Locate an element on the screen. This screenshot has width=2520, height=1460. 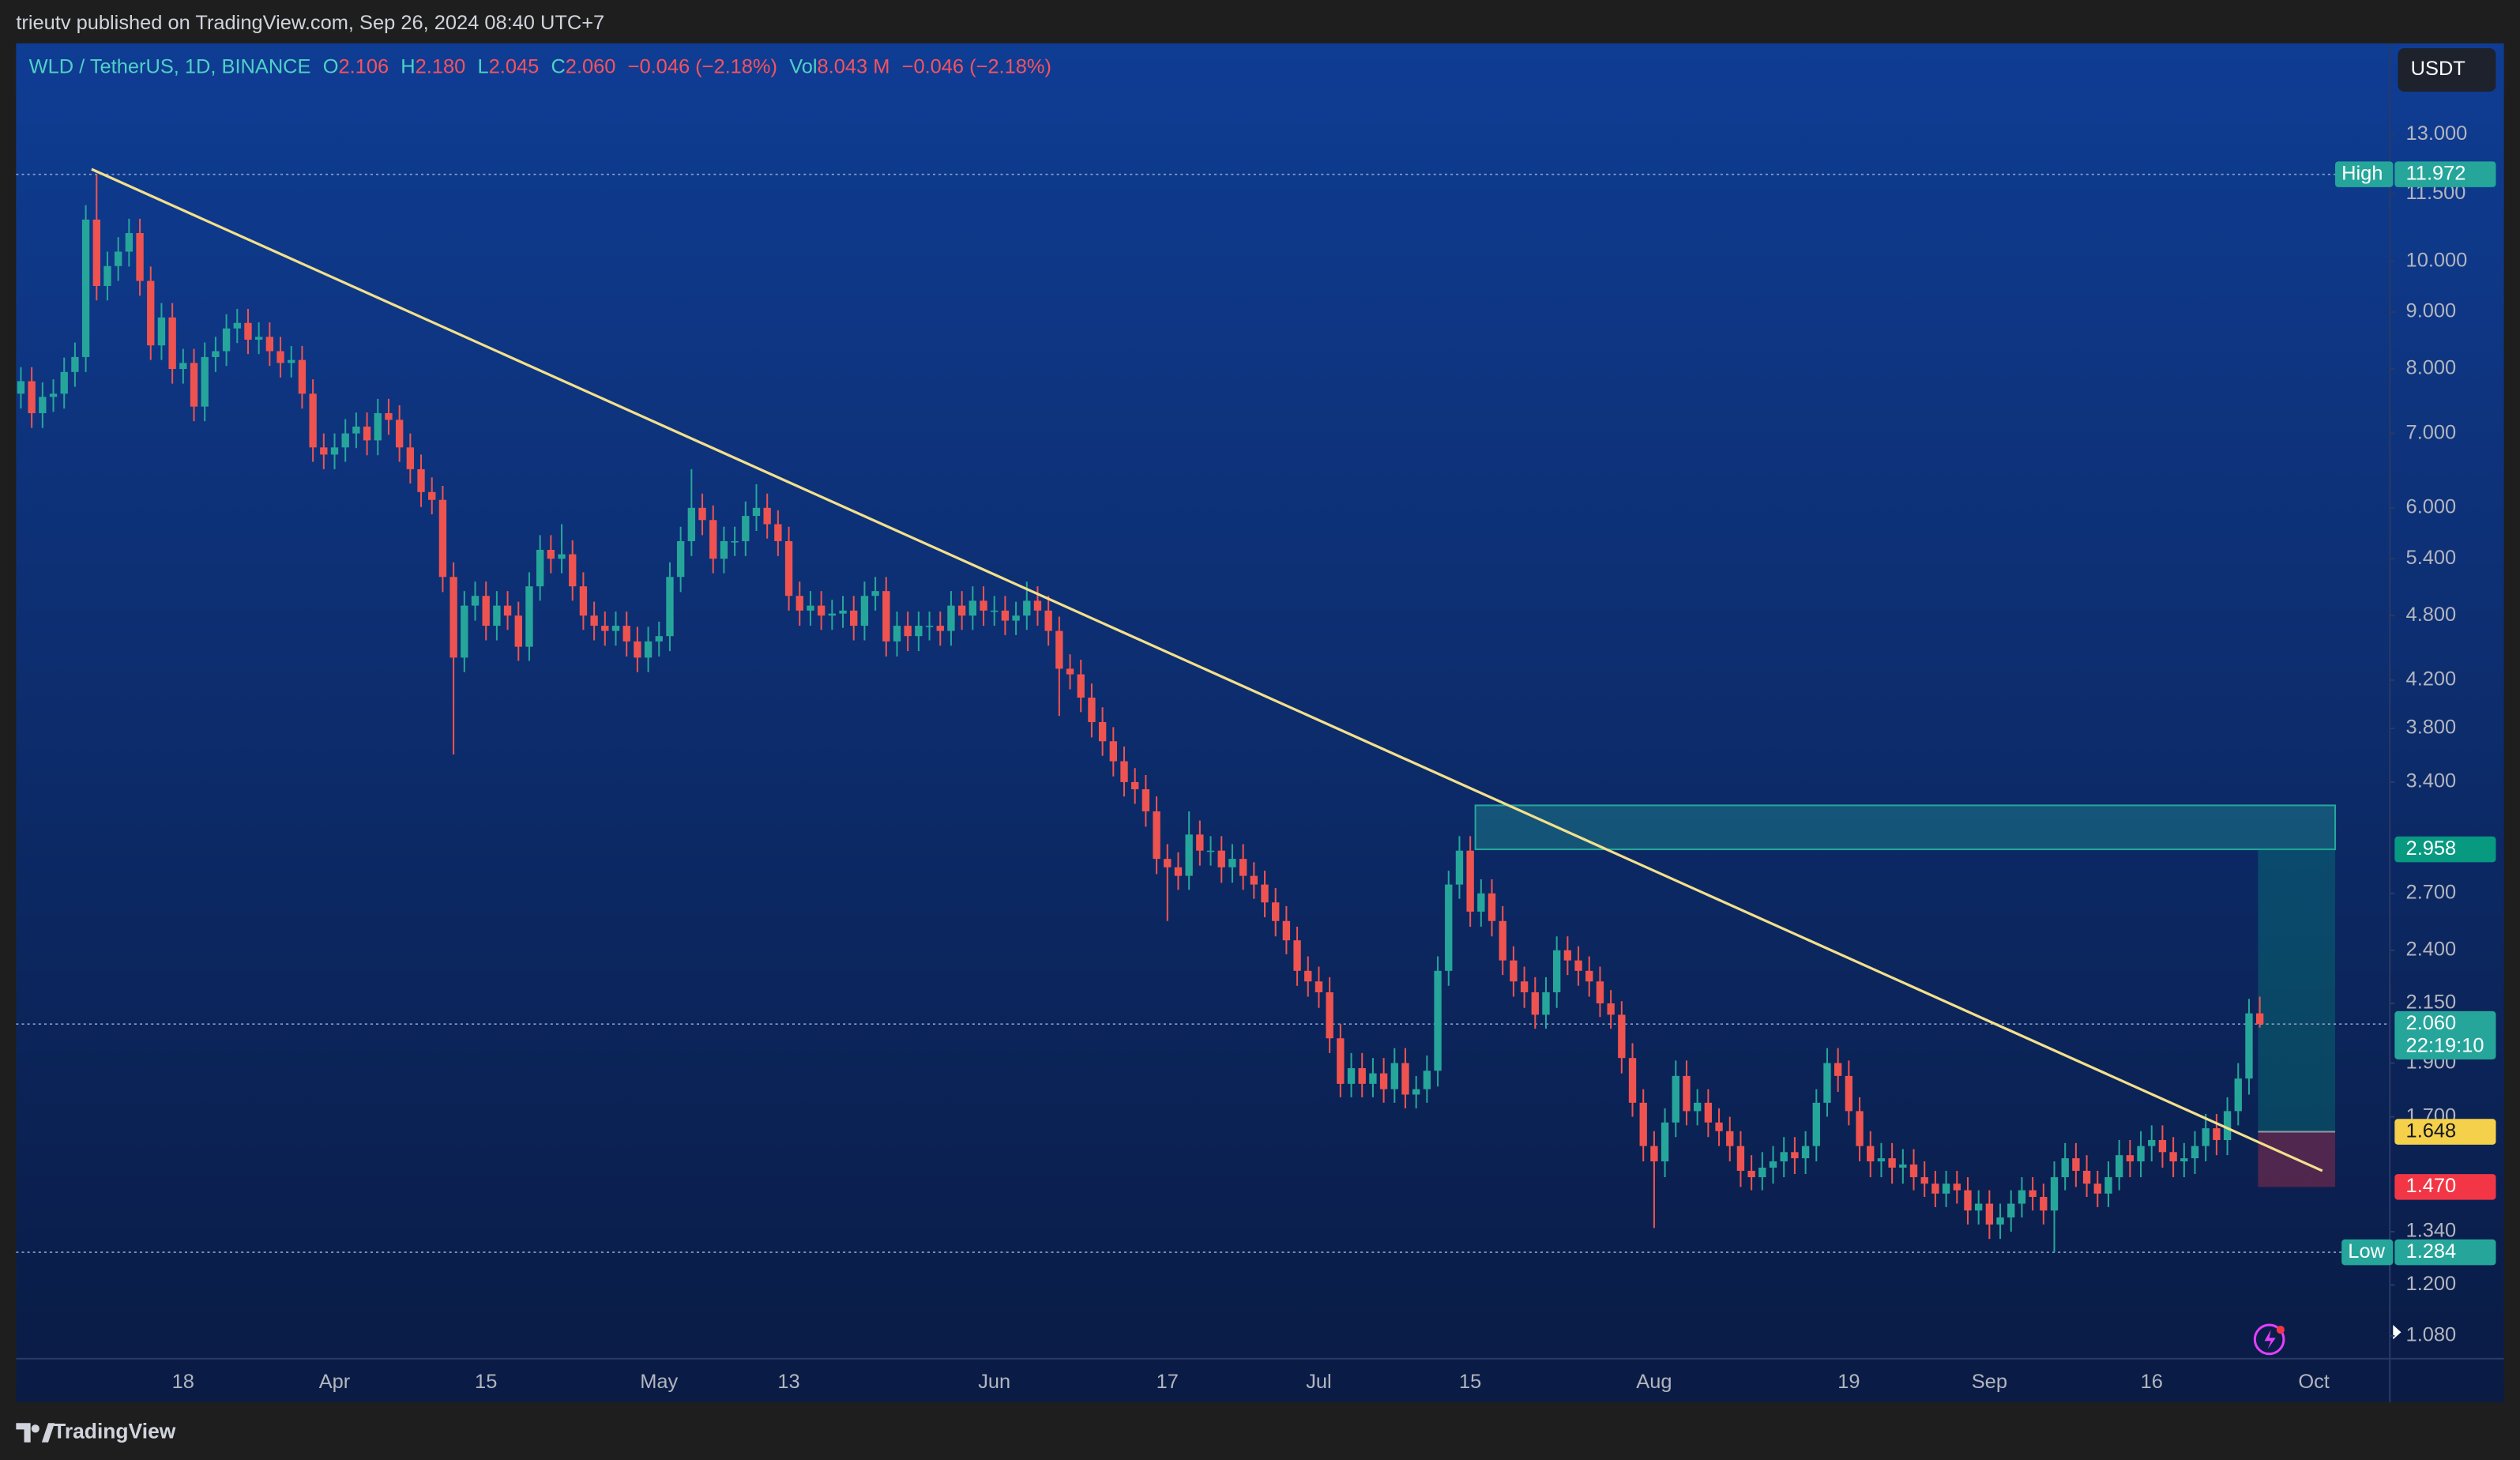
low-label-box is located at coordinates (2367, 1252).